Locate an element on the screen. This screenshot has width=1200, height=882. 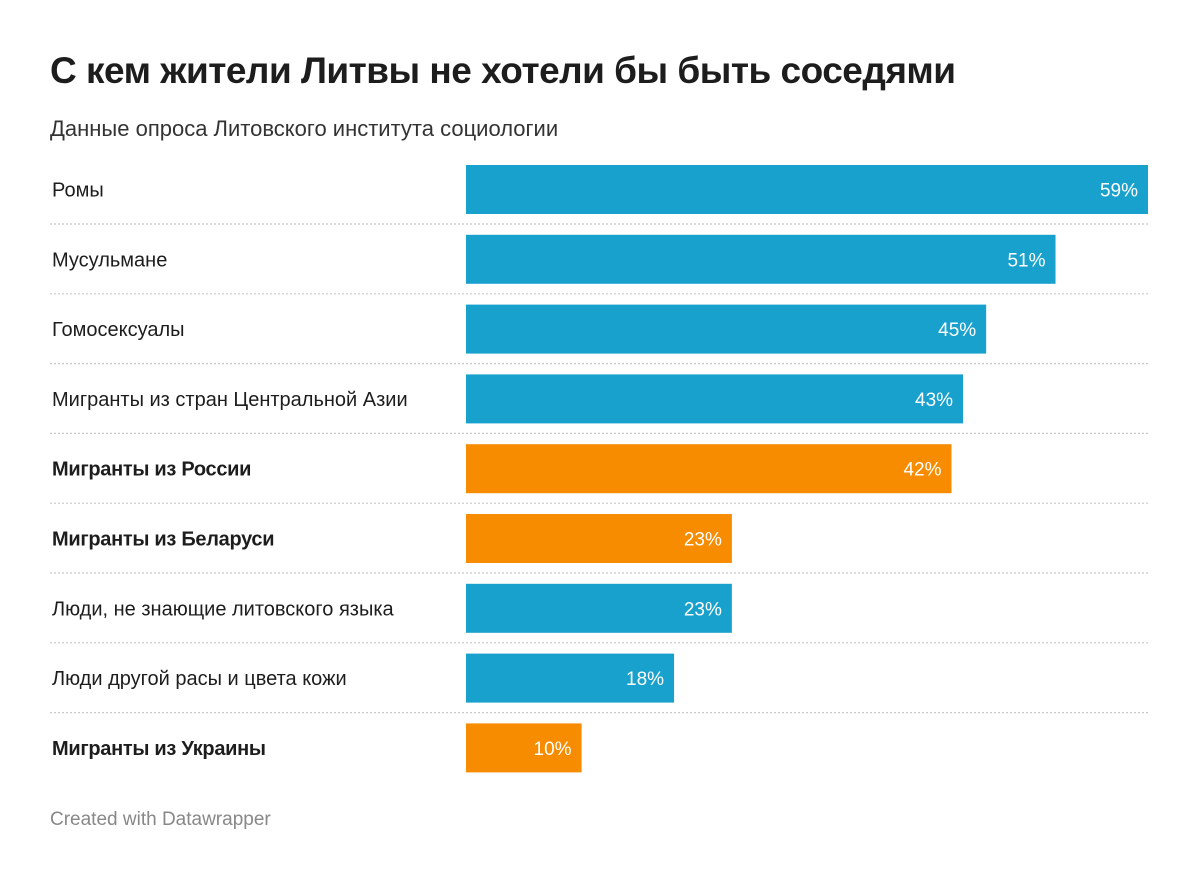
value-label: 59% is located at coordinates (1119, 191).